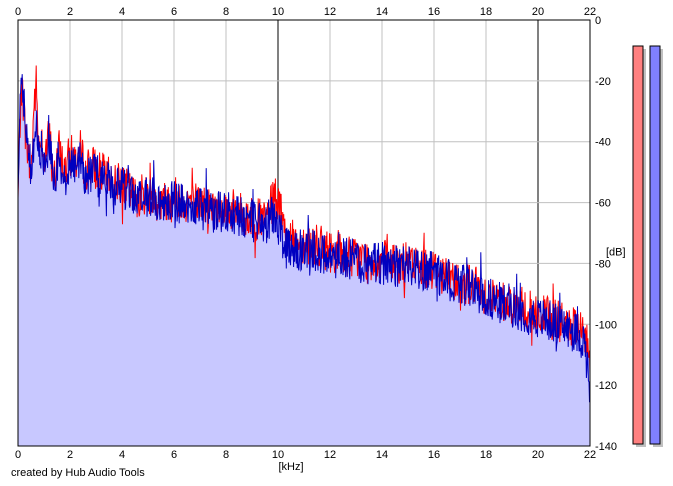 The image size is (673, 486). Describe the element at coordinates (122, 12) in the screenshot. I see `x-tick-label-top: 4` at that location.